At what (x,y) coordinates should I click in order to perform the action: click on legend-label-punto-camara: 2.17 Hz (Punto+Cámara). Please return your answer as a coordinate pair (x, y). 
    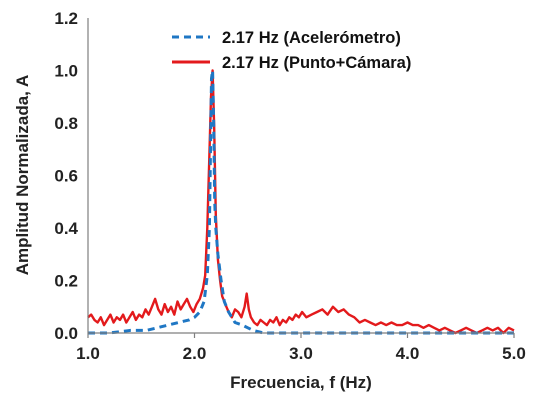
    Looking at the image, I should click on (316, 63).